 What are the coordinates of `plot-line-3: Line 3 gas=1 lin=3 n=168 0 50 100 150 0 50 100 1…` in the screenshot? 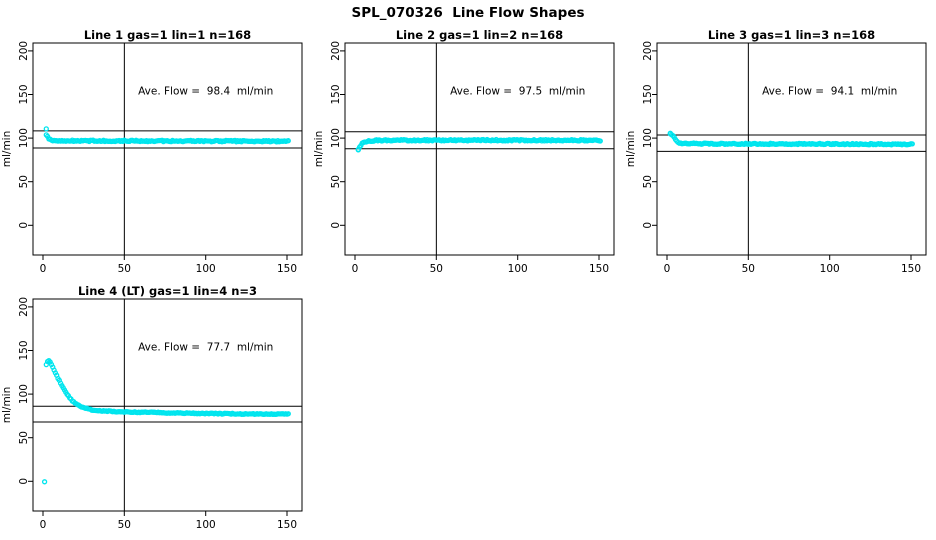 It's located at (776, 151).